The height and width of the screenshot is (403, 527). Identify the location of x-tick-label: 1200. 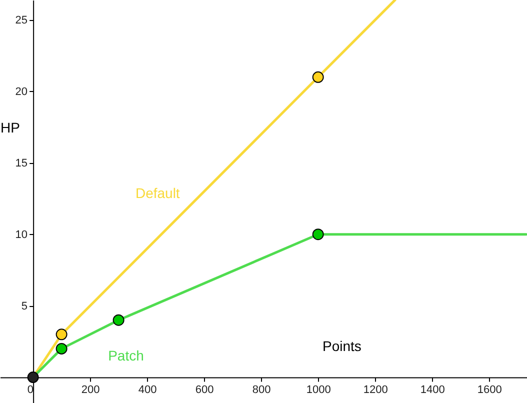
(375, 390).